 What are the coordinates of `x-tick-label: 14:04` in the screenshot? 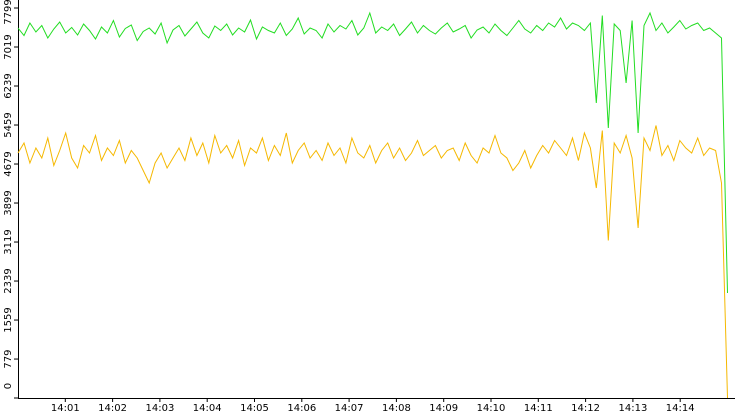 It's located at (207, 408).